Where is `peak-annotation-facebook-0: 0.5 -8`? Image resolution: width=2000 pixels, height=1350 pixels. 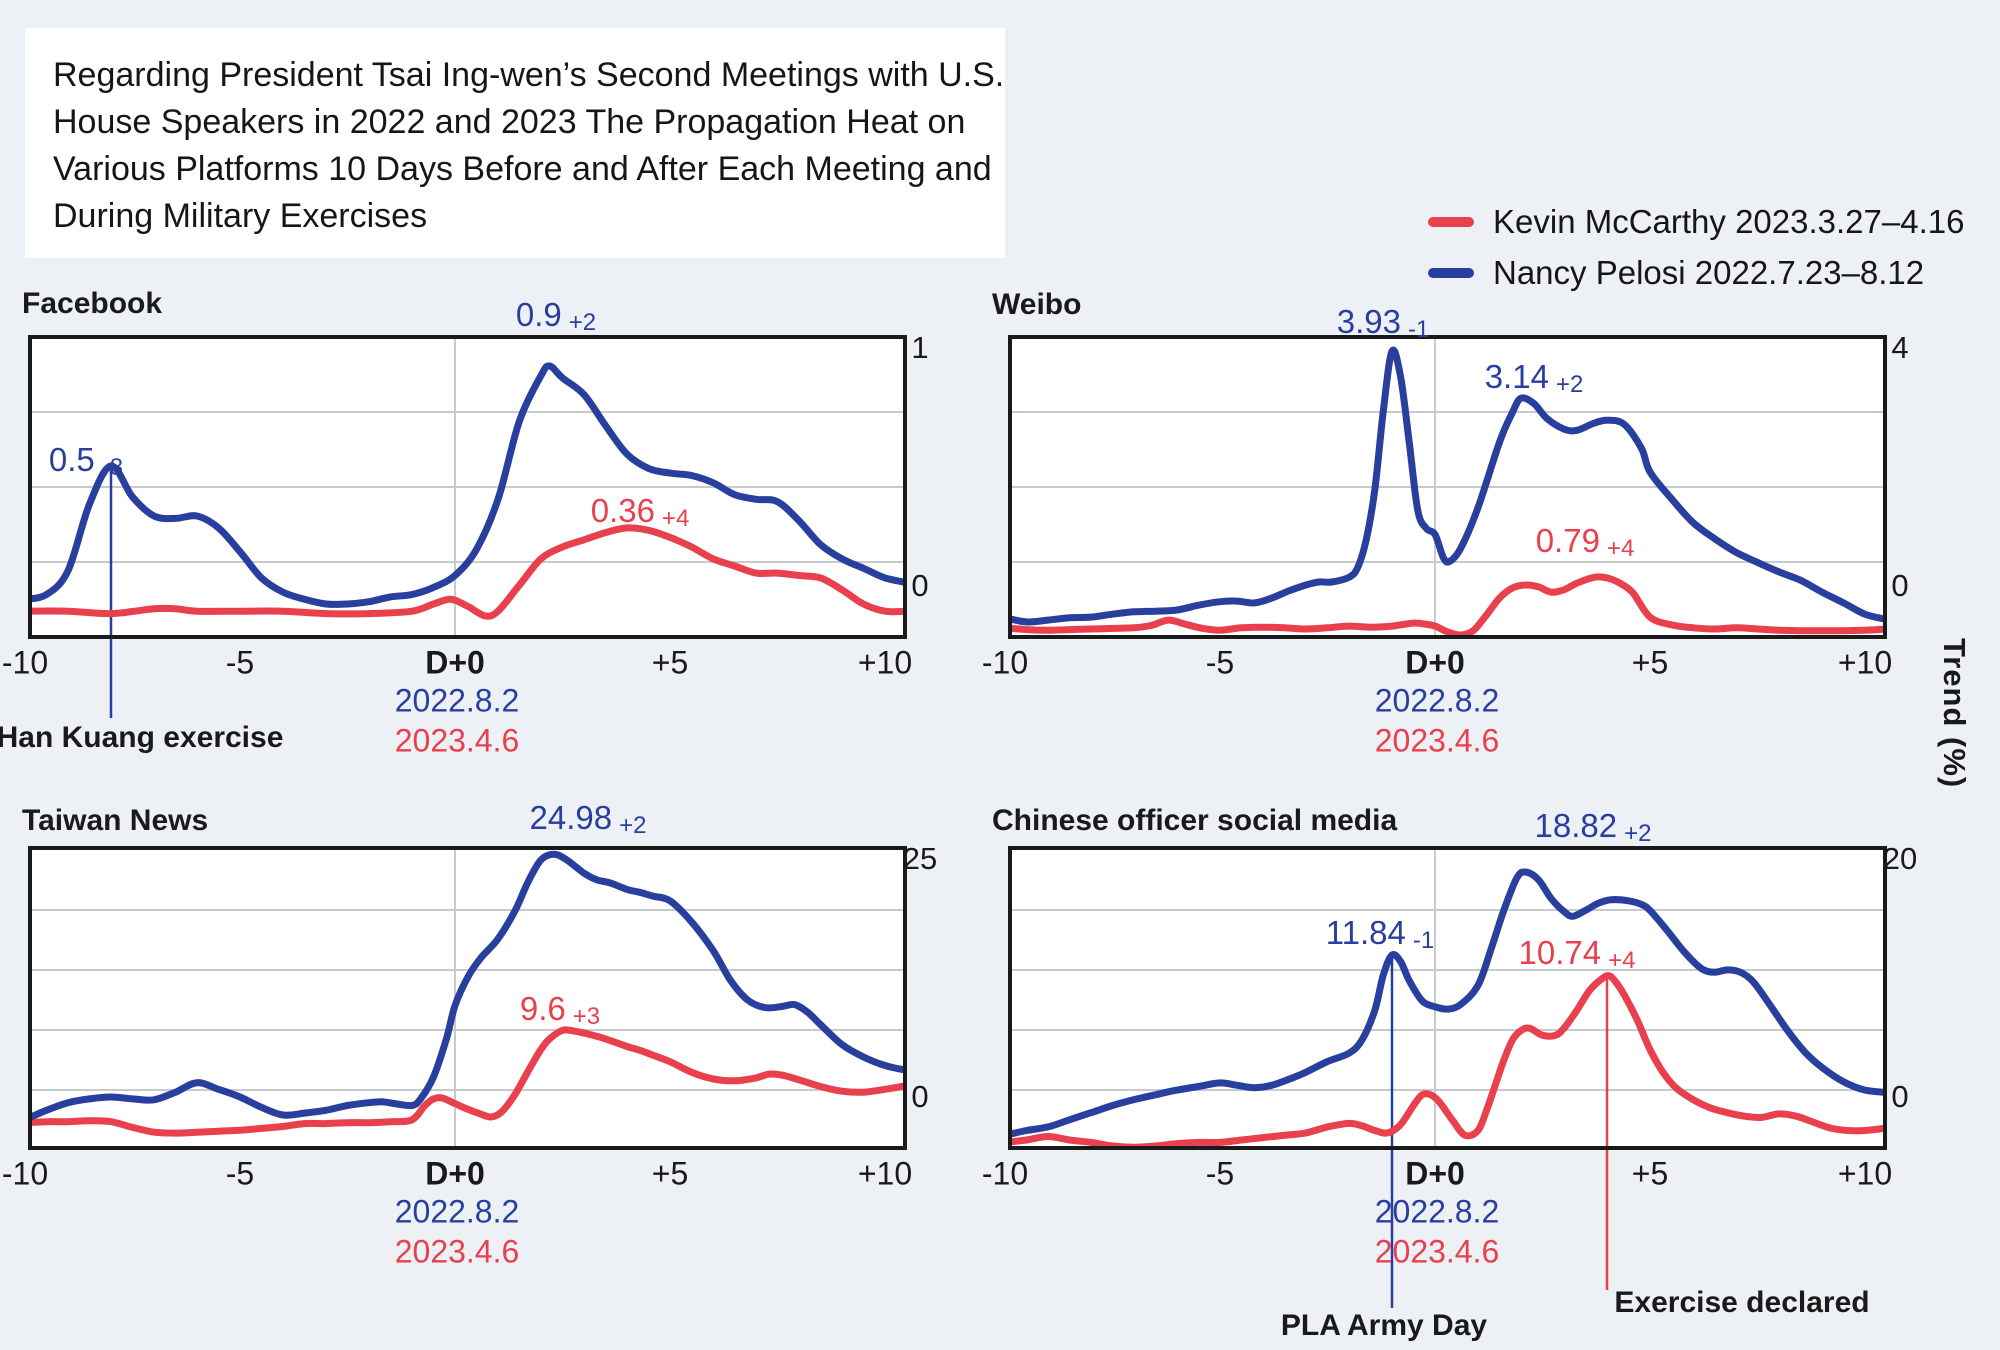 peak-annotation-facebook-0: 0.5 -8 is located at coordinates (86, 461).